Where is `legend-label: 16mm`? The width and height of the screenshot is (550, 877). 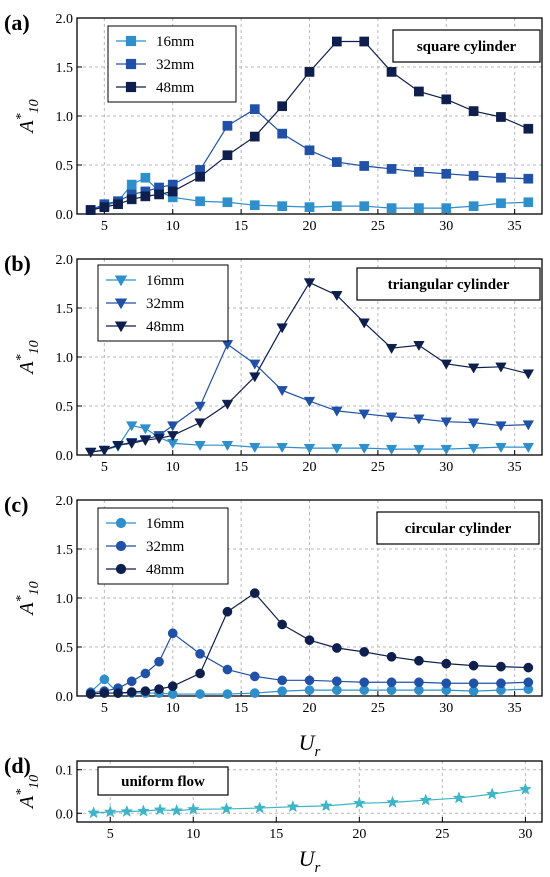
legend-label: 16mm is located at coordinates (165, 281).